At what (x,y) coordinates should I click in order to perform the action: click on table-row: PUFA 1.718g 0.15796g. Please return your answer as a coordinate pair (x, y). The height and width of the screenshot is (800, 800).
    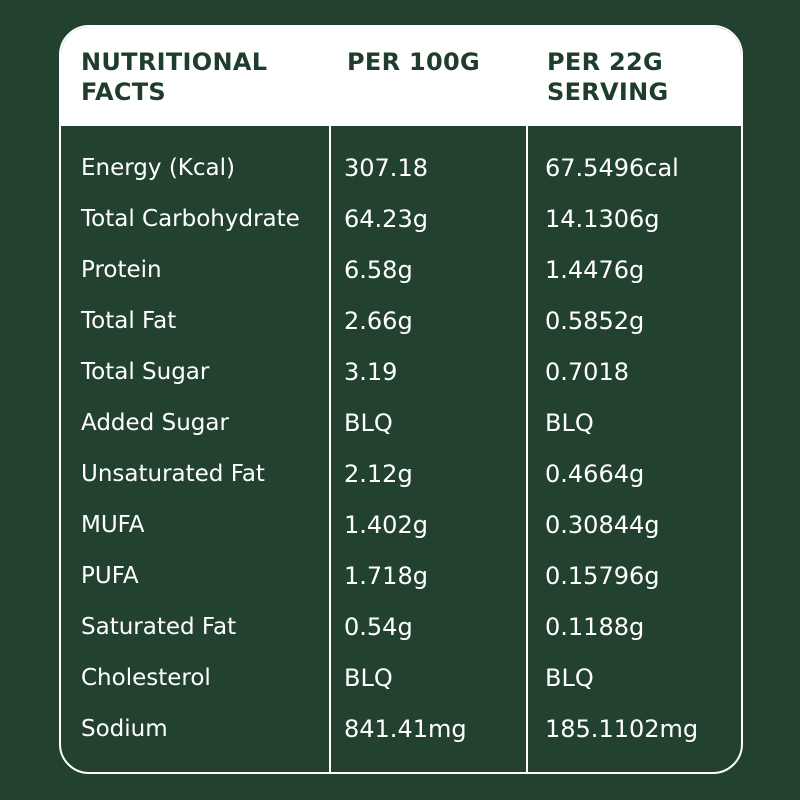
    Looking at the image, I should click on (401, 576).